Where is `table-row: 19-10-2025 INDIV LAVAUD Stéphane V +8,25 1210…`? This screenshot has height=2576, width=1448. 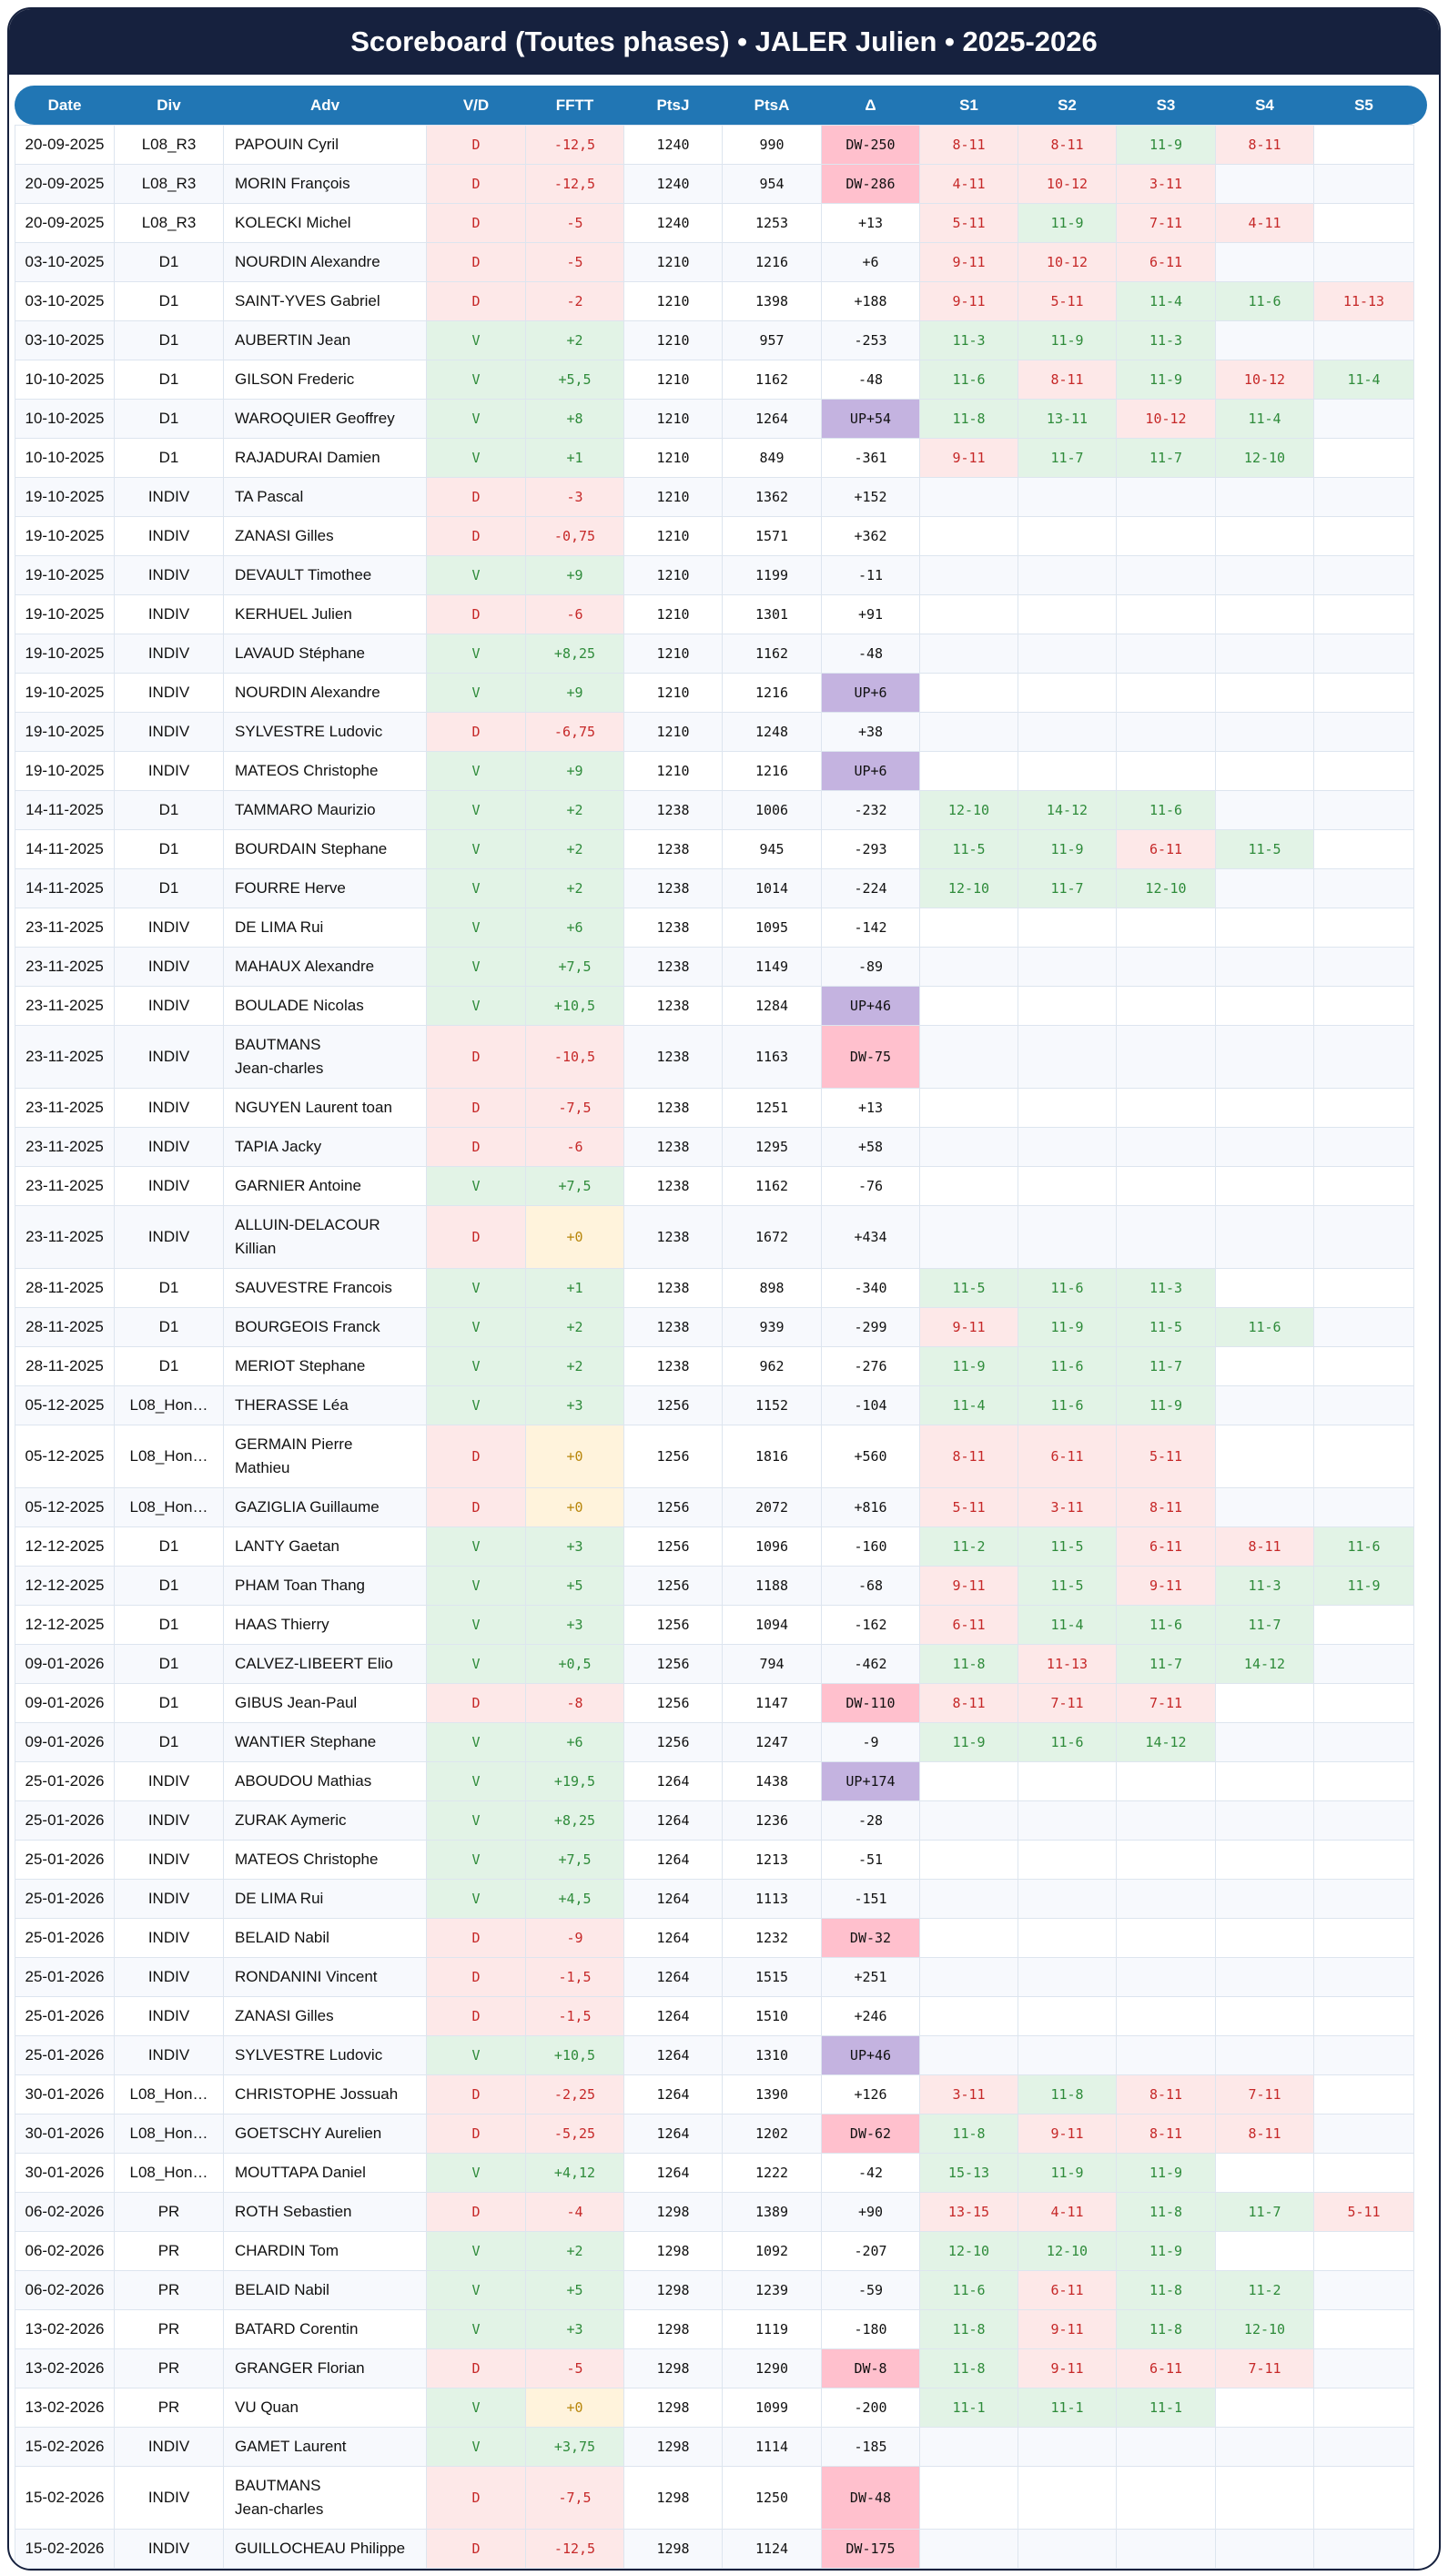 table-row: 19-10-2025 INDIV LAVAUD Stéphane V +8,25 1210… is located at coordinates (714, 654).